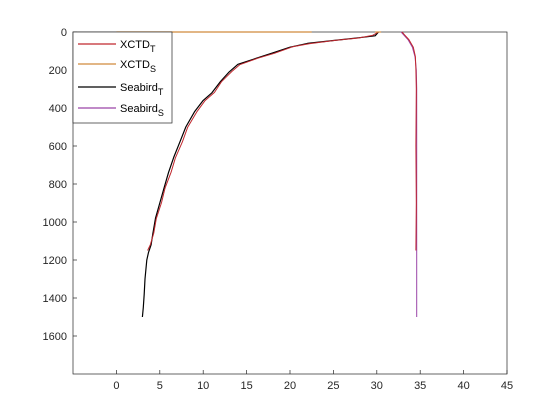 This screenshot has height=420, width=560. Describe the element at coordinates (55, 223) in the screenshot. I see `y-tick-label: 1000` at that location.